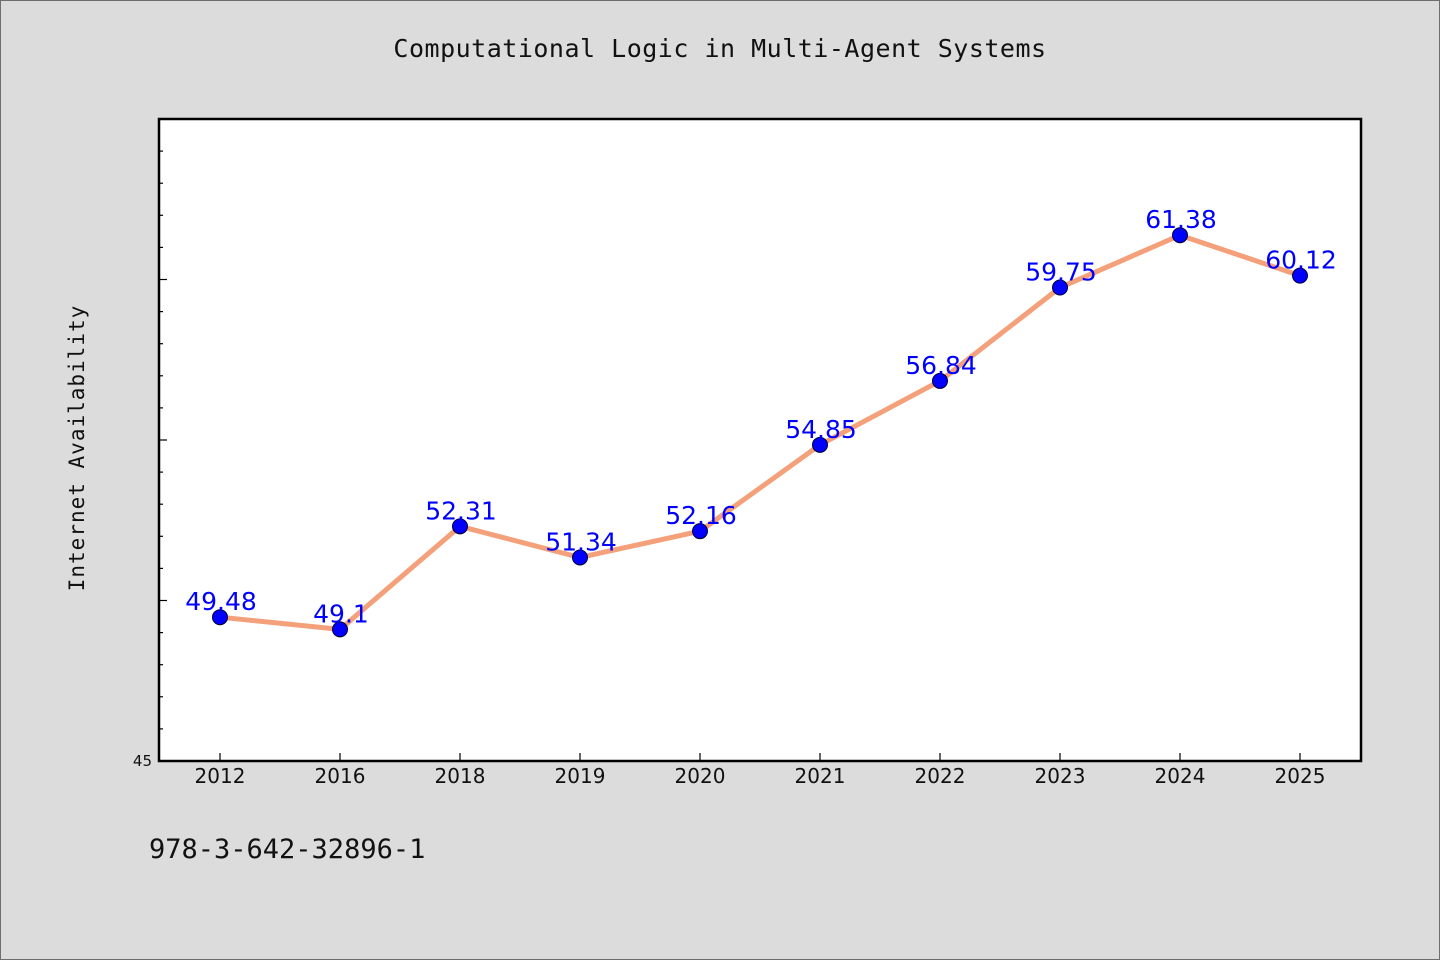 The width and height of the screenshot is (1440, 960). I want to click on data-label: 56.84, so click(941, 365).